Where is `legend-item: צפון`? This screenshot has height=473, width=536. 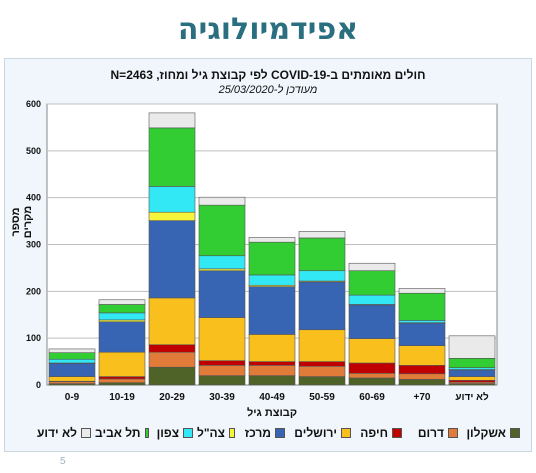 legend-item: צפון is located at coordinates (173, 433).